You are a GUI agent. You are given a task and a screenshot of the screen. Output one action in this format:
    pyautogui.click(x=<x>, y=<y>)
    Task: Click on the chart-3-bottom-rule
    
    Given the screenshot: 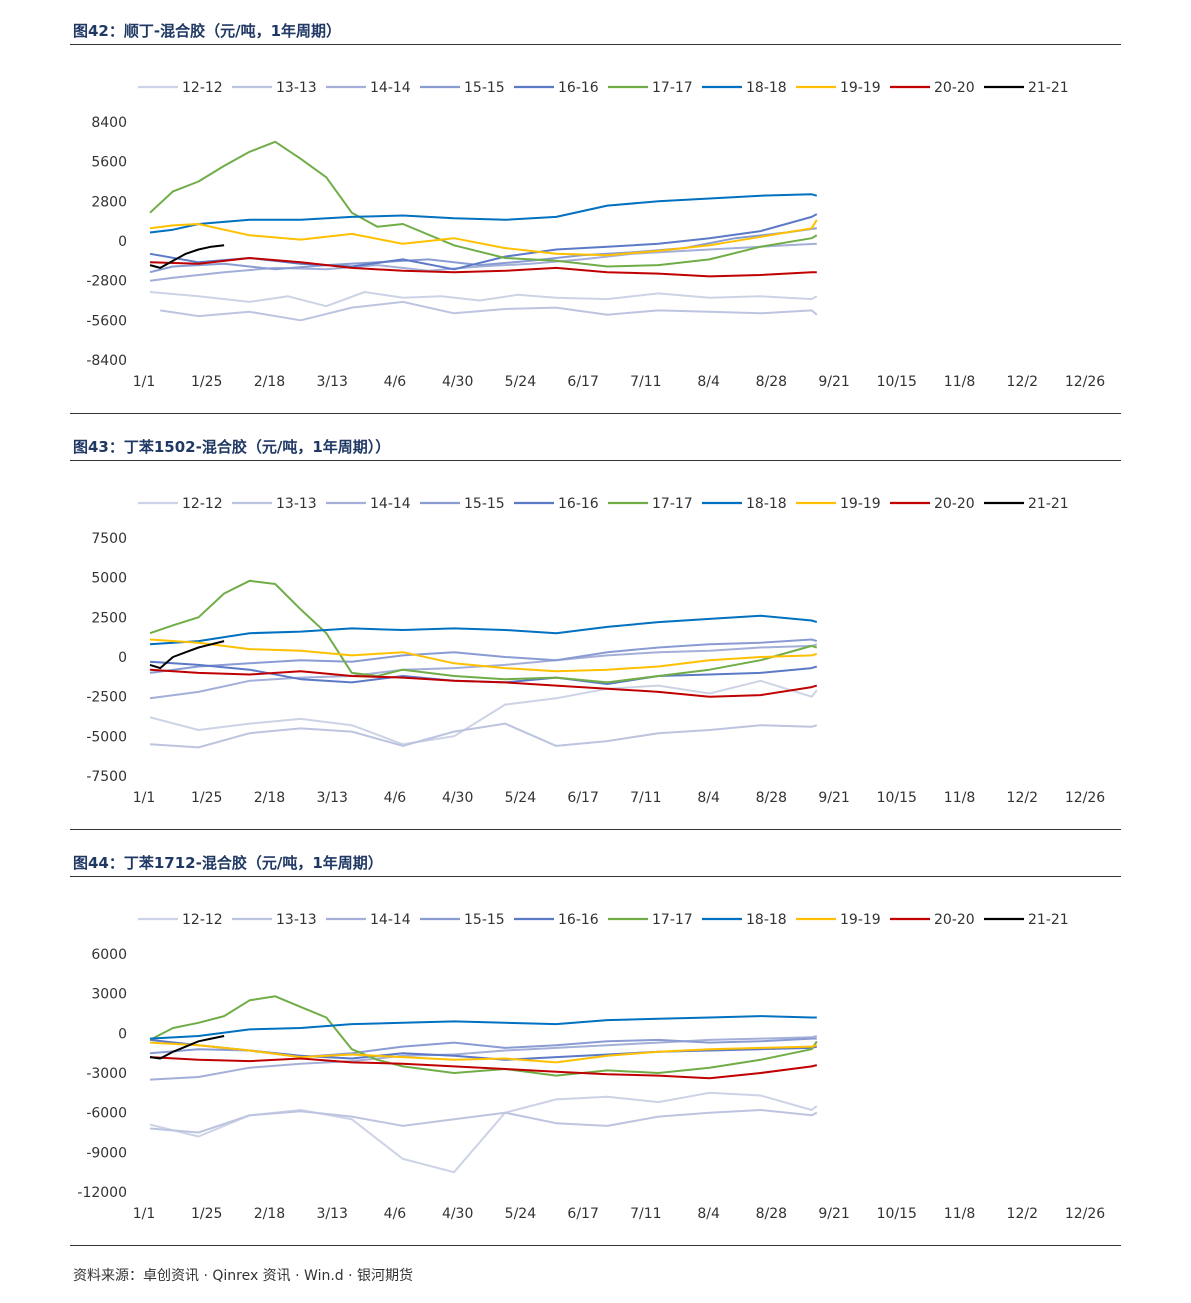 What is the action you would take?
    pyautogui.click(x=595, y=1245)
    